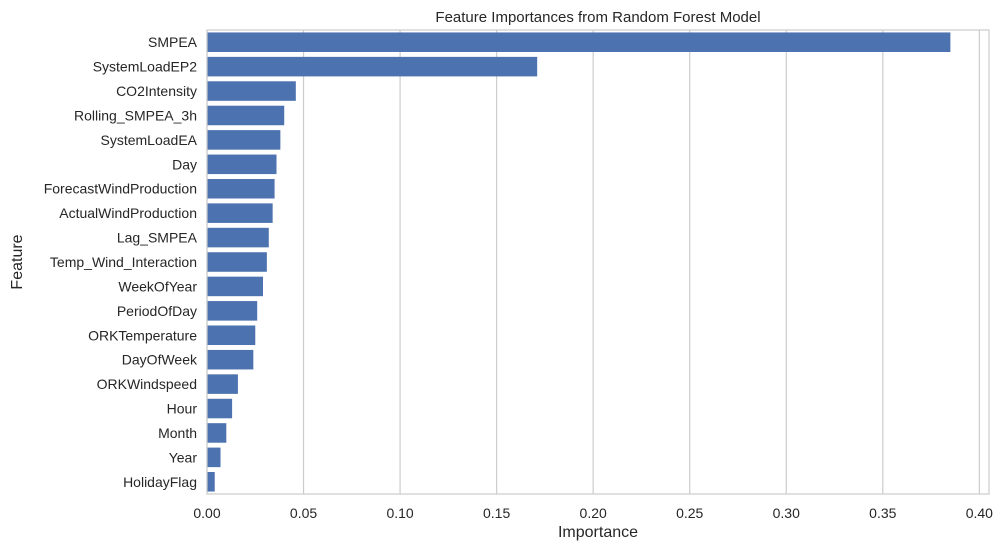  What do you see at coordinates (303, 513) in the screenshot?
I see `x-tick-label: 0.05` at bounding box center [303, 513].